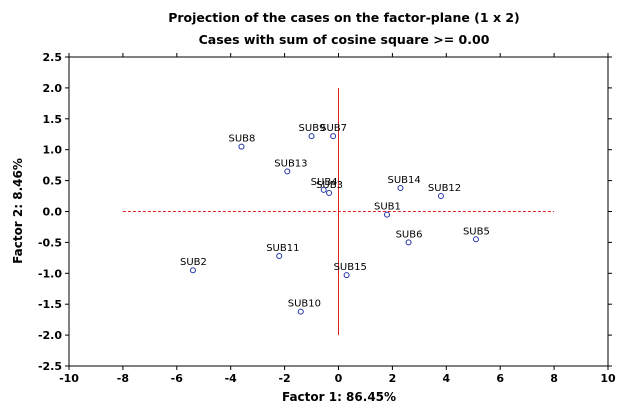 The width and height of the screenshot is (621, 408). What do you see at coordinates (123, 378) in the screenshot?
I see `x-tick-label: -8` at bounding box center [123, 378].